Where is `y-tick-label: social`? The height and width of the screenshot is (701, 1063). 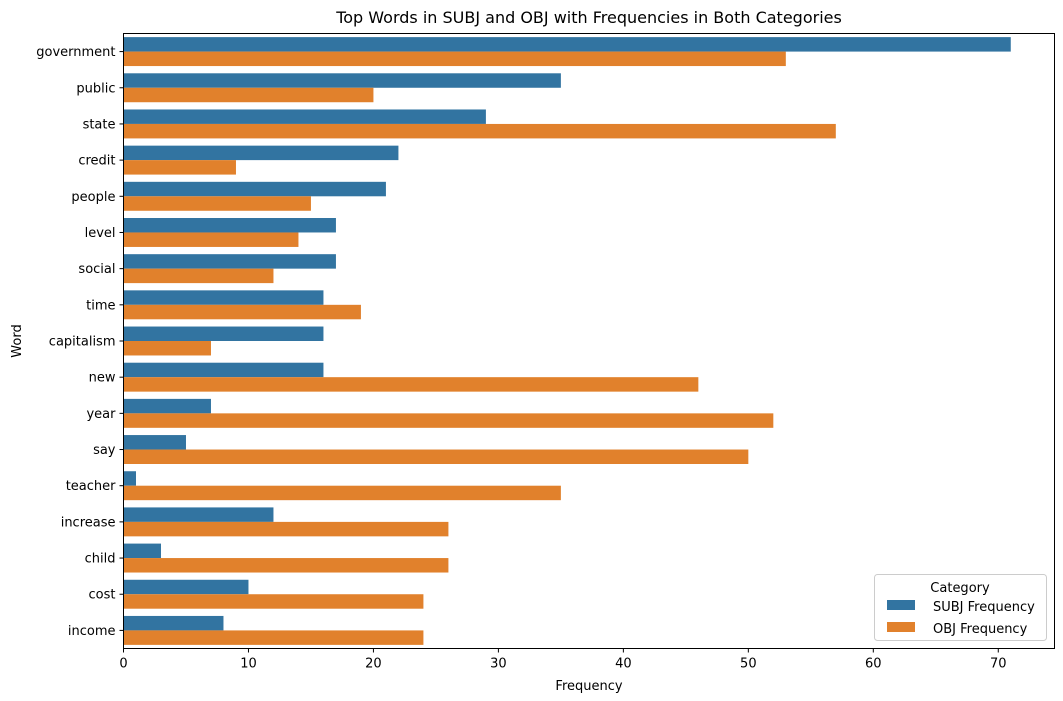 y-tick-label: social is located at coordinates (96, 269).